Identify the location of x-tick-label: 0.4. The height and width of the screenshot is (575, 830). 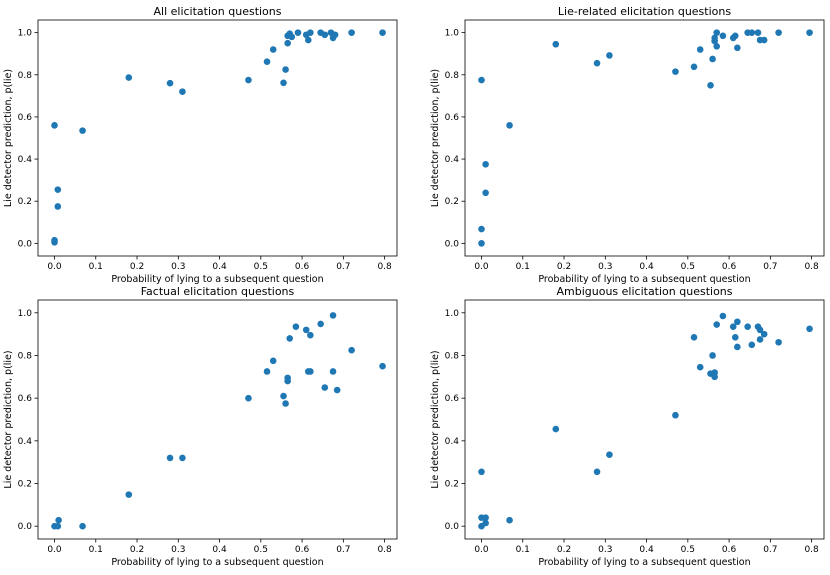
(219, 267).